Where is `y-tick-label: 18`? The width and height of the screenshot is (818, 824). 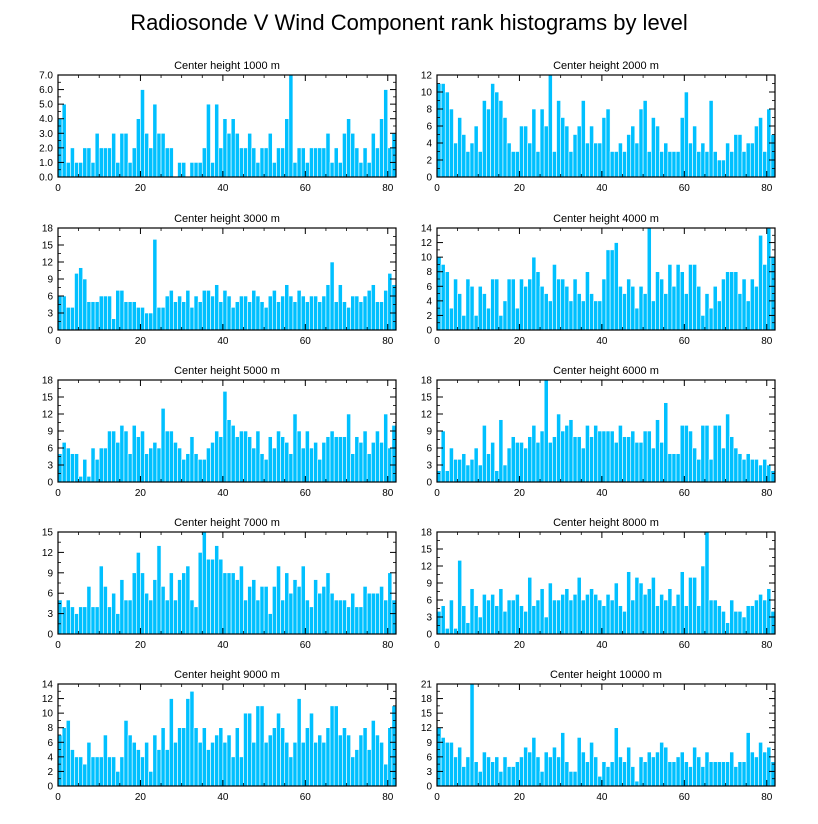 y-tick-label: 18 is located at coordinates (48, 229).